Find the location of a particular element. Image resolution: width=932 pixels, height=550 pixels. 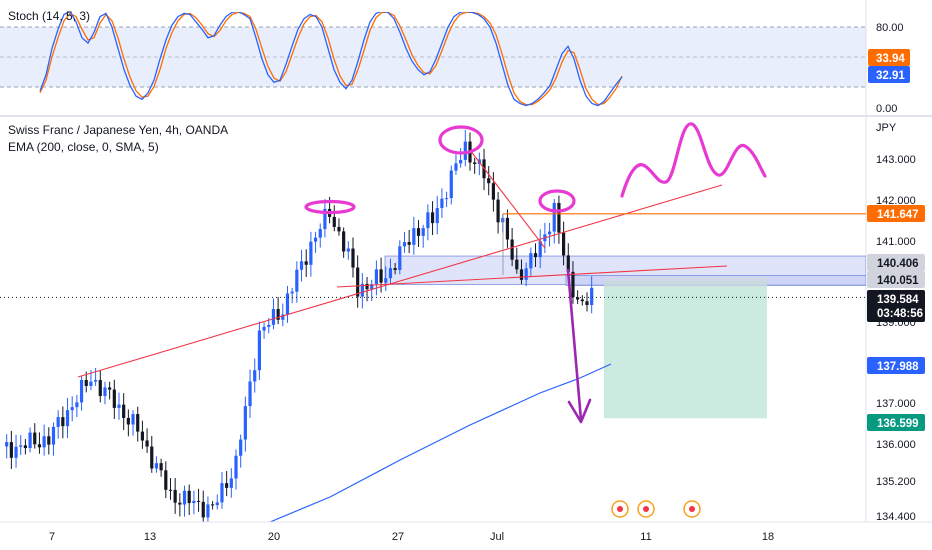

head-circle is located at coordinates (461, 140).